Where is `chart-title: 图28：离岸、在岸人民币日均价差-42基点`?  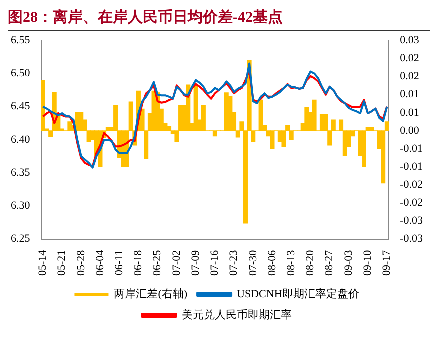
chart-title: 图28：离岸、在岸人民币日均价差-42基点 is located at coordinates (219, 19).